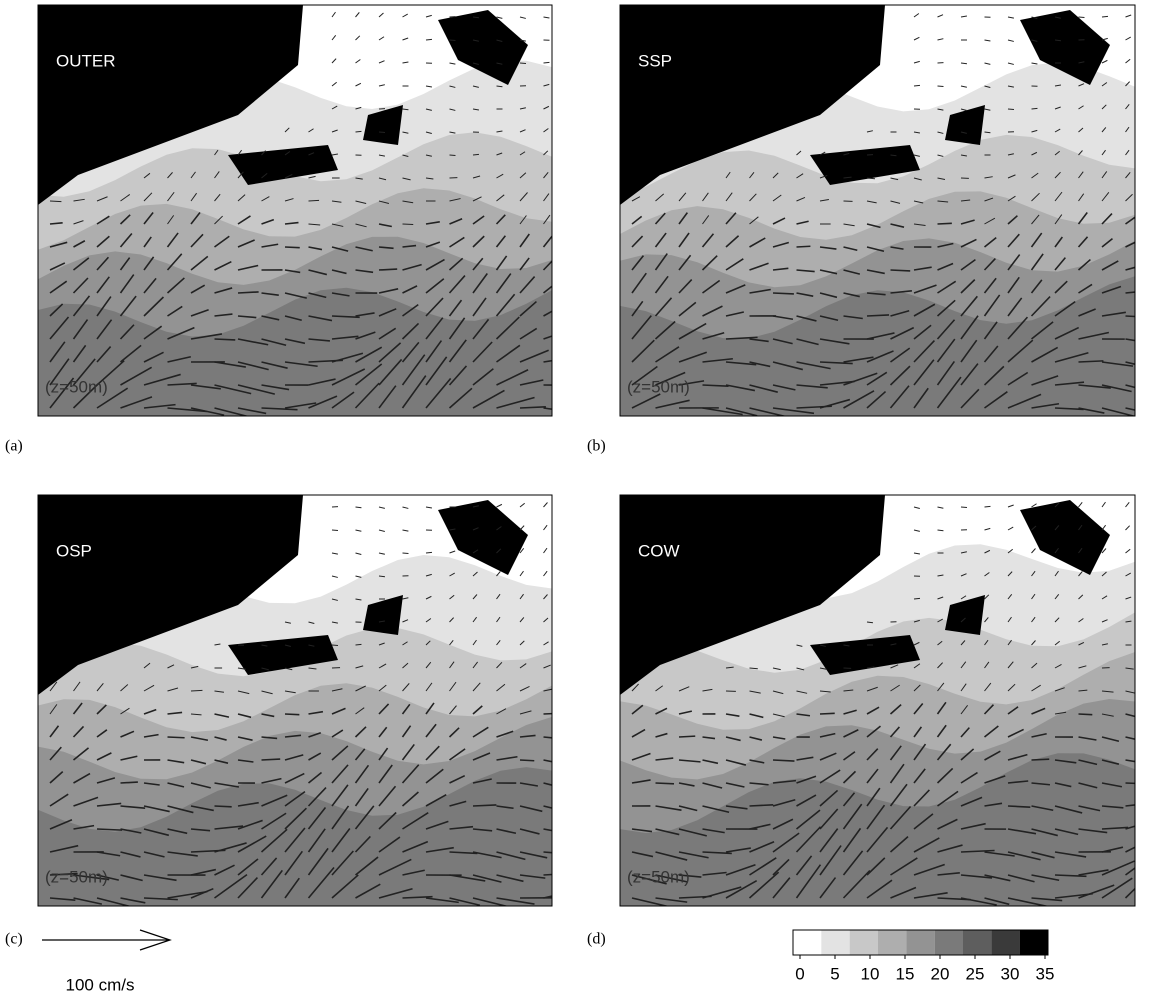 Image resolution: width=1165 pixels, height=1004 pixels. Describe the element at coordinates (14, 446) in the screenshot. I see `panel-letter: (a)` at that location.